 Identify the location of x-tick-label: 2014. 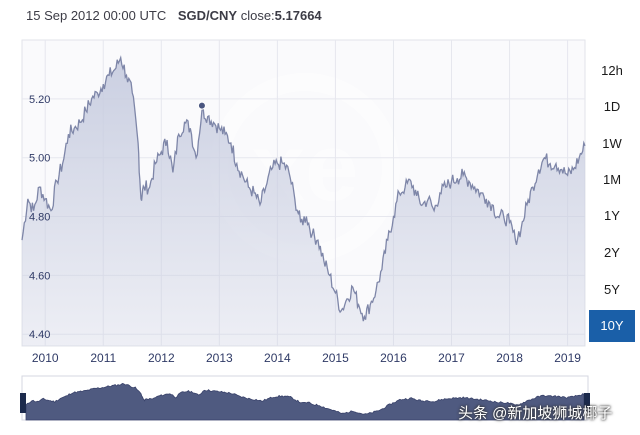
(277, 358).